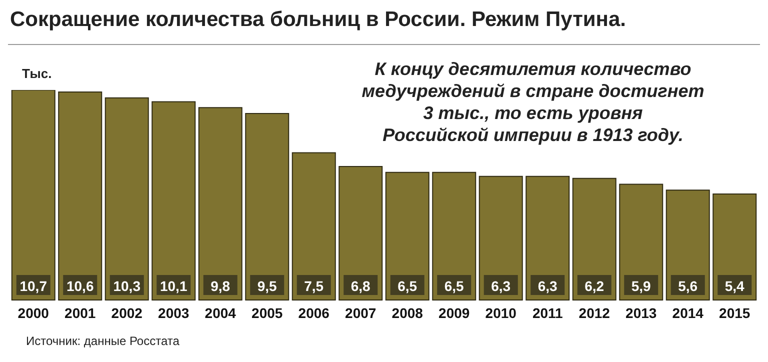 Image resolution: width=768 pixels, height=362 pixels. What do you see at coordinates (127, 312) in the screenshot?
I see `x-tick-label: 2002` at bounding box center [127, 312].